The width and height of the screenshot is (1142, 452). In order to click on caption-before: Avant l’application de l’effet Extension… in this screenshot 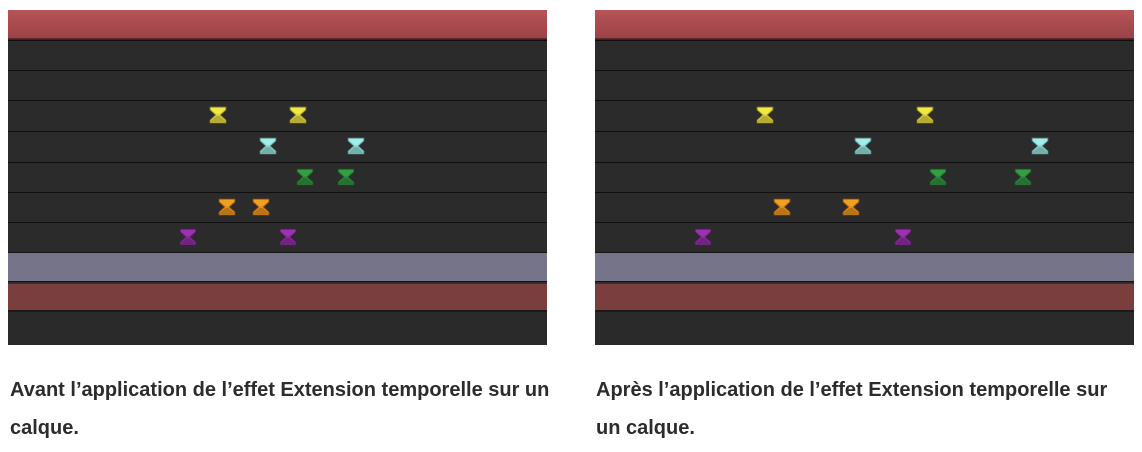, I will do `click(280, 409)`.